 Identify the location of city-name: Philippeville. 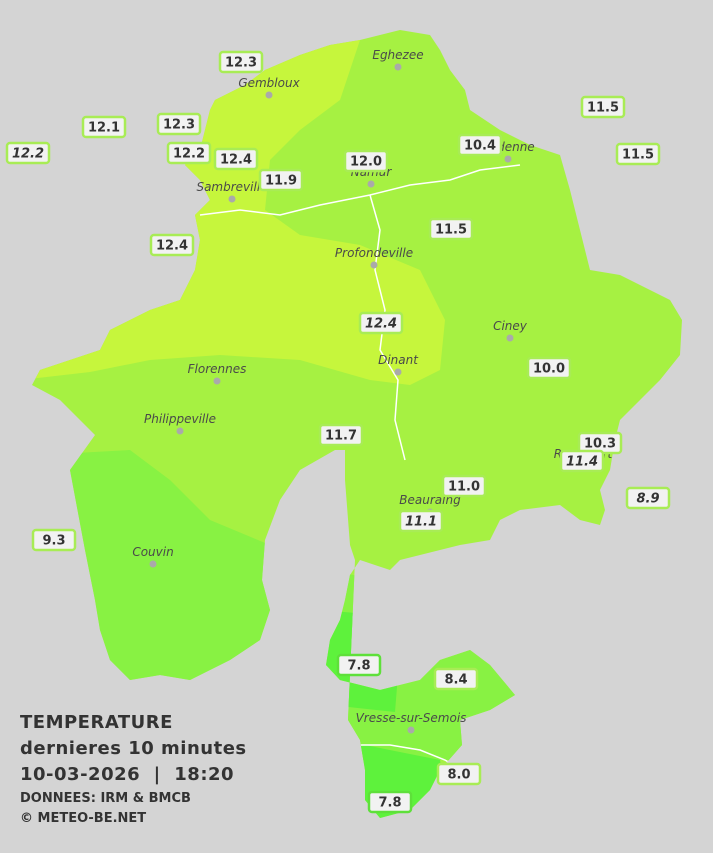
(180, 419).